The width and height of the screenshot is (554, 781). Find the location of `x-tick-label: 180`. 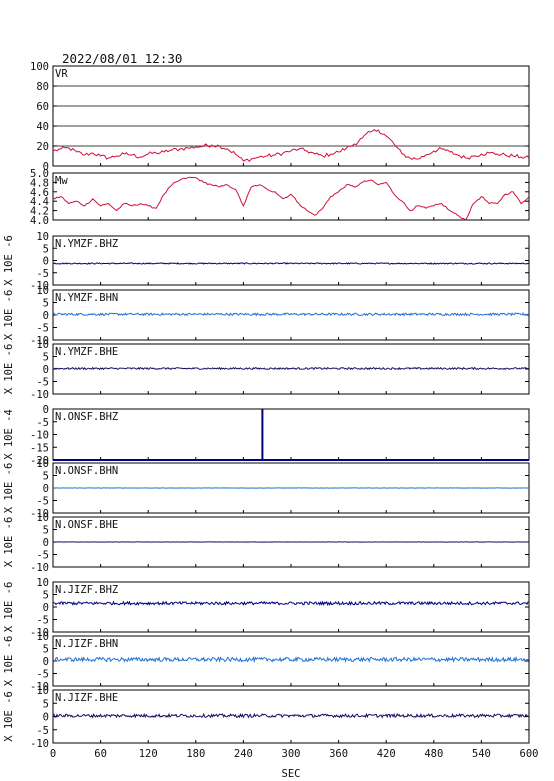

x-tick-label: 180 is located at coordinates (195, 754).